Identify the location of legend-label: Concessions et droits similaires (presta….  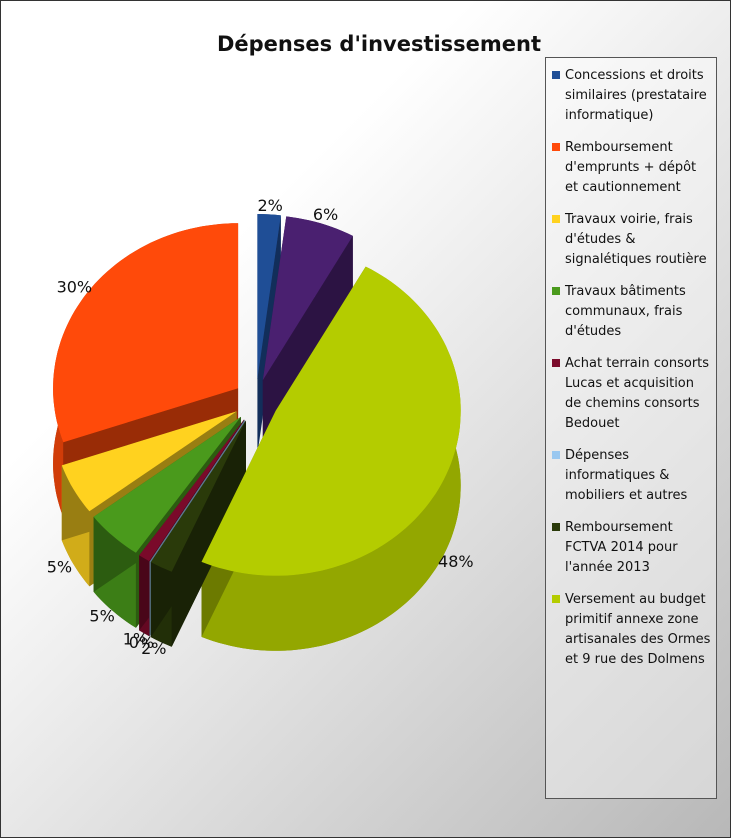
(636, 95).